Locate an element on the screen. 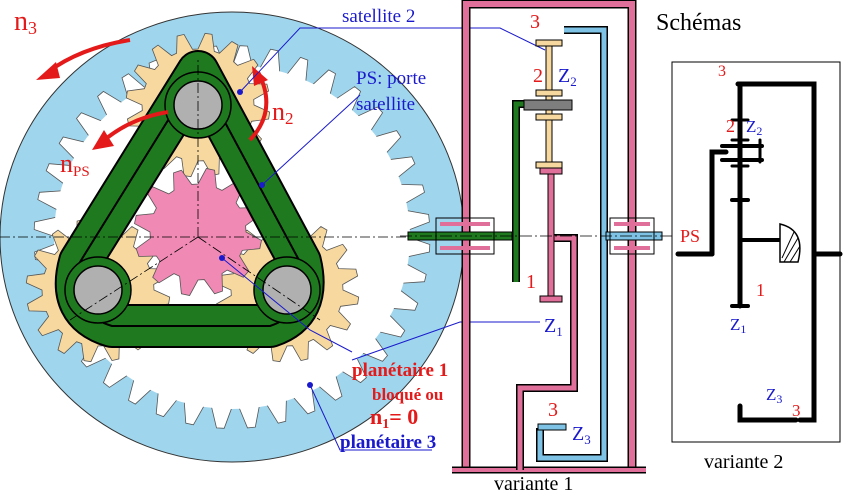 The width and height of the screenshot is (847, 493). v1-sun-z1-shaft is located at coordinates (551, 233).